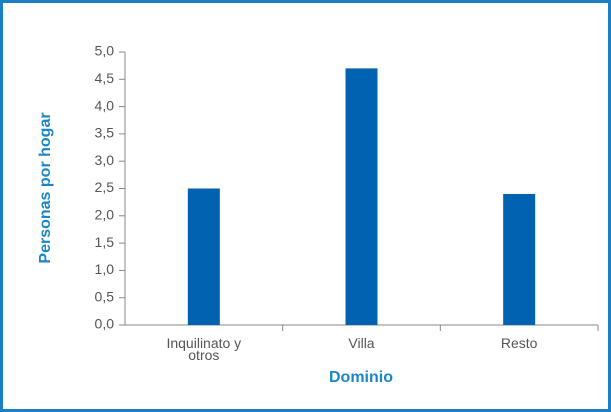 This screenshot has width=611, height=412. Describe the element at coordinates (519, 343) in the screenshot. I see `x-tick-label: Resto` at that location.